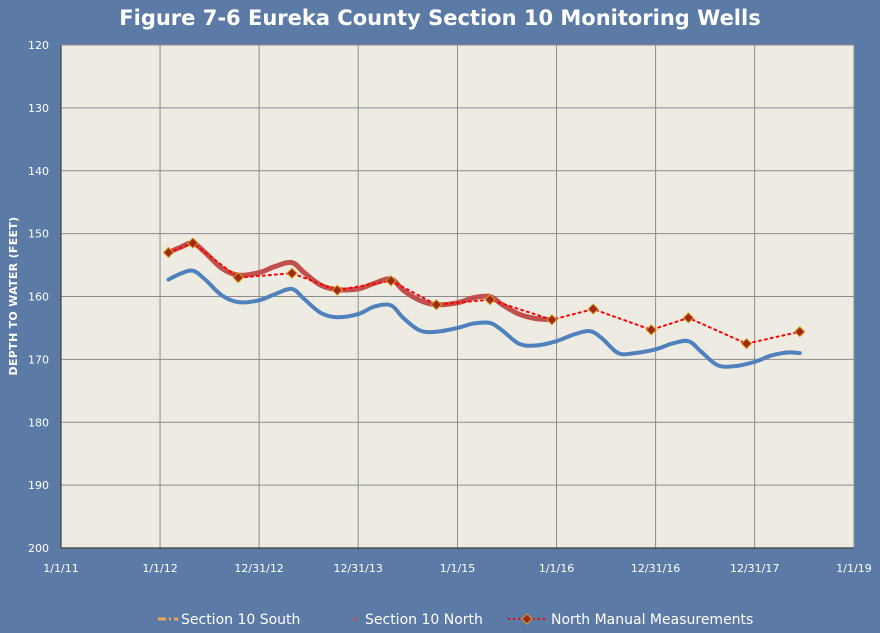 Image resolution: width=880 pixels, height=633 pixels. What do you see at coordinates (457, 568) in the screenshot?
I see `x-tick-label: 1/1/15` at bounding box center [457, 568].